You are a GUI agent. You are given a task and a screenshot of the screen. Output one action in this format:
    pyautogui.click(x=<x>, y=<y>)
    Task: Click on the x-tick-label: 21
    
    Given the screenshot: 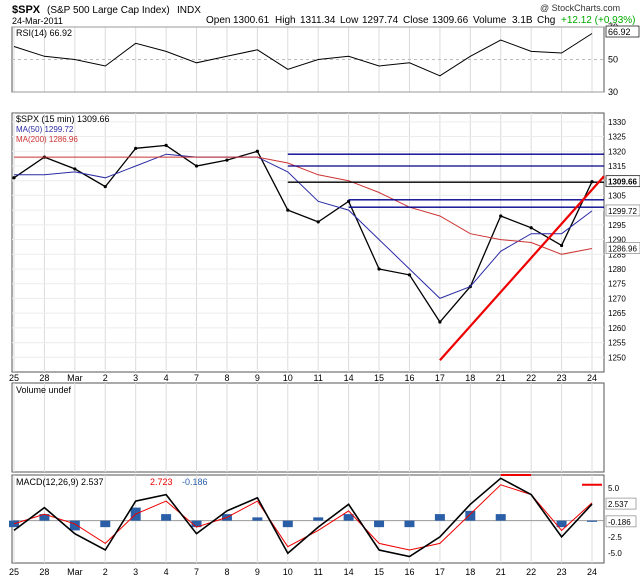 What is the action you would take?
    pyautogui.click(x=501, y=378)
    